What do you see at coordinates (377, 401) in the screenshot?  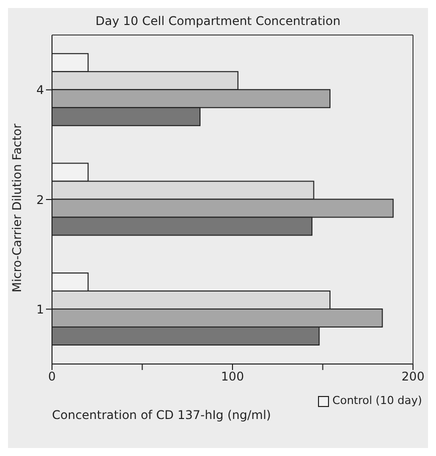 I see `legend-label: Control (10 day)` at bounding box center [377, 401].